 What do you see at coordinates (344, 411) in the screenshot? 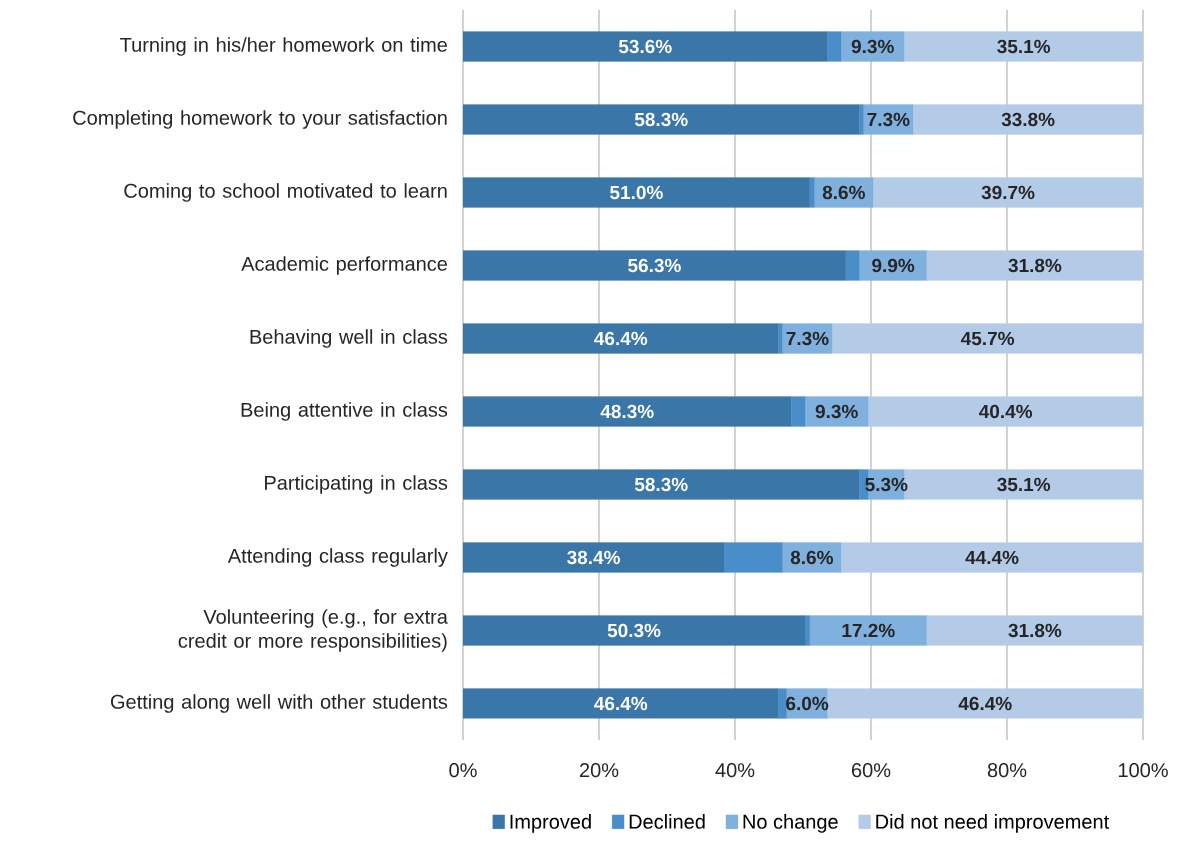
I see `y-tick-label: Being attentive in class` at bounding box center [344, 411].